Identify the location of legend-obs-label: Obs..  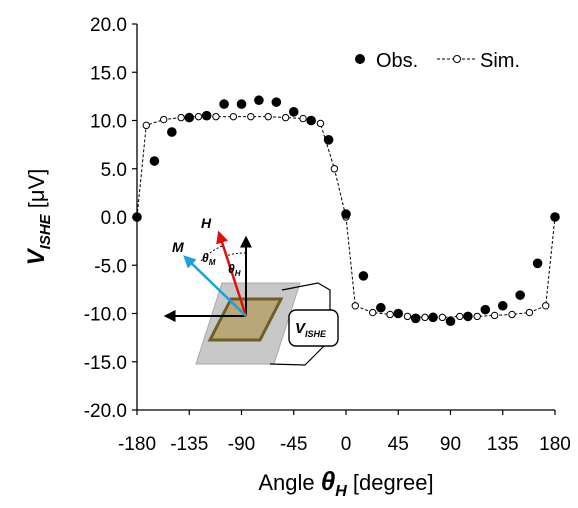
(397, 61).